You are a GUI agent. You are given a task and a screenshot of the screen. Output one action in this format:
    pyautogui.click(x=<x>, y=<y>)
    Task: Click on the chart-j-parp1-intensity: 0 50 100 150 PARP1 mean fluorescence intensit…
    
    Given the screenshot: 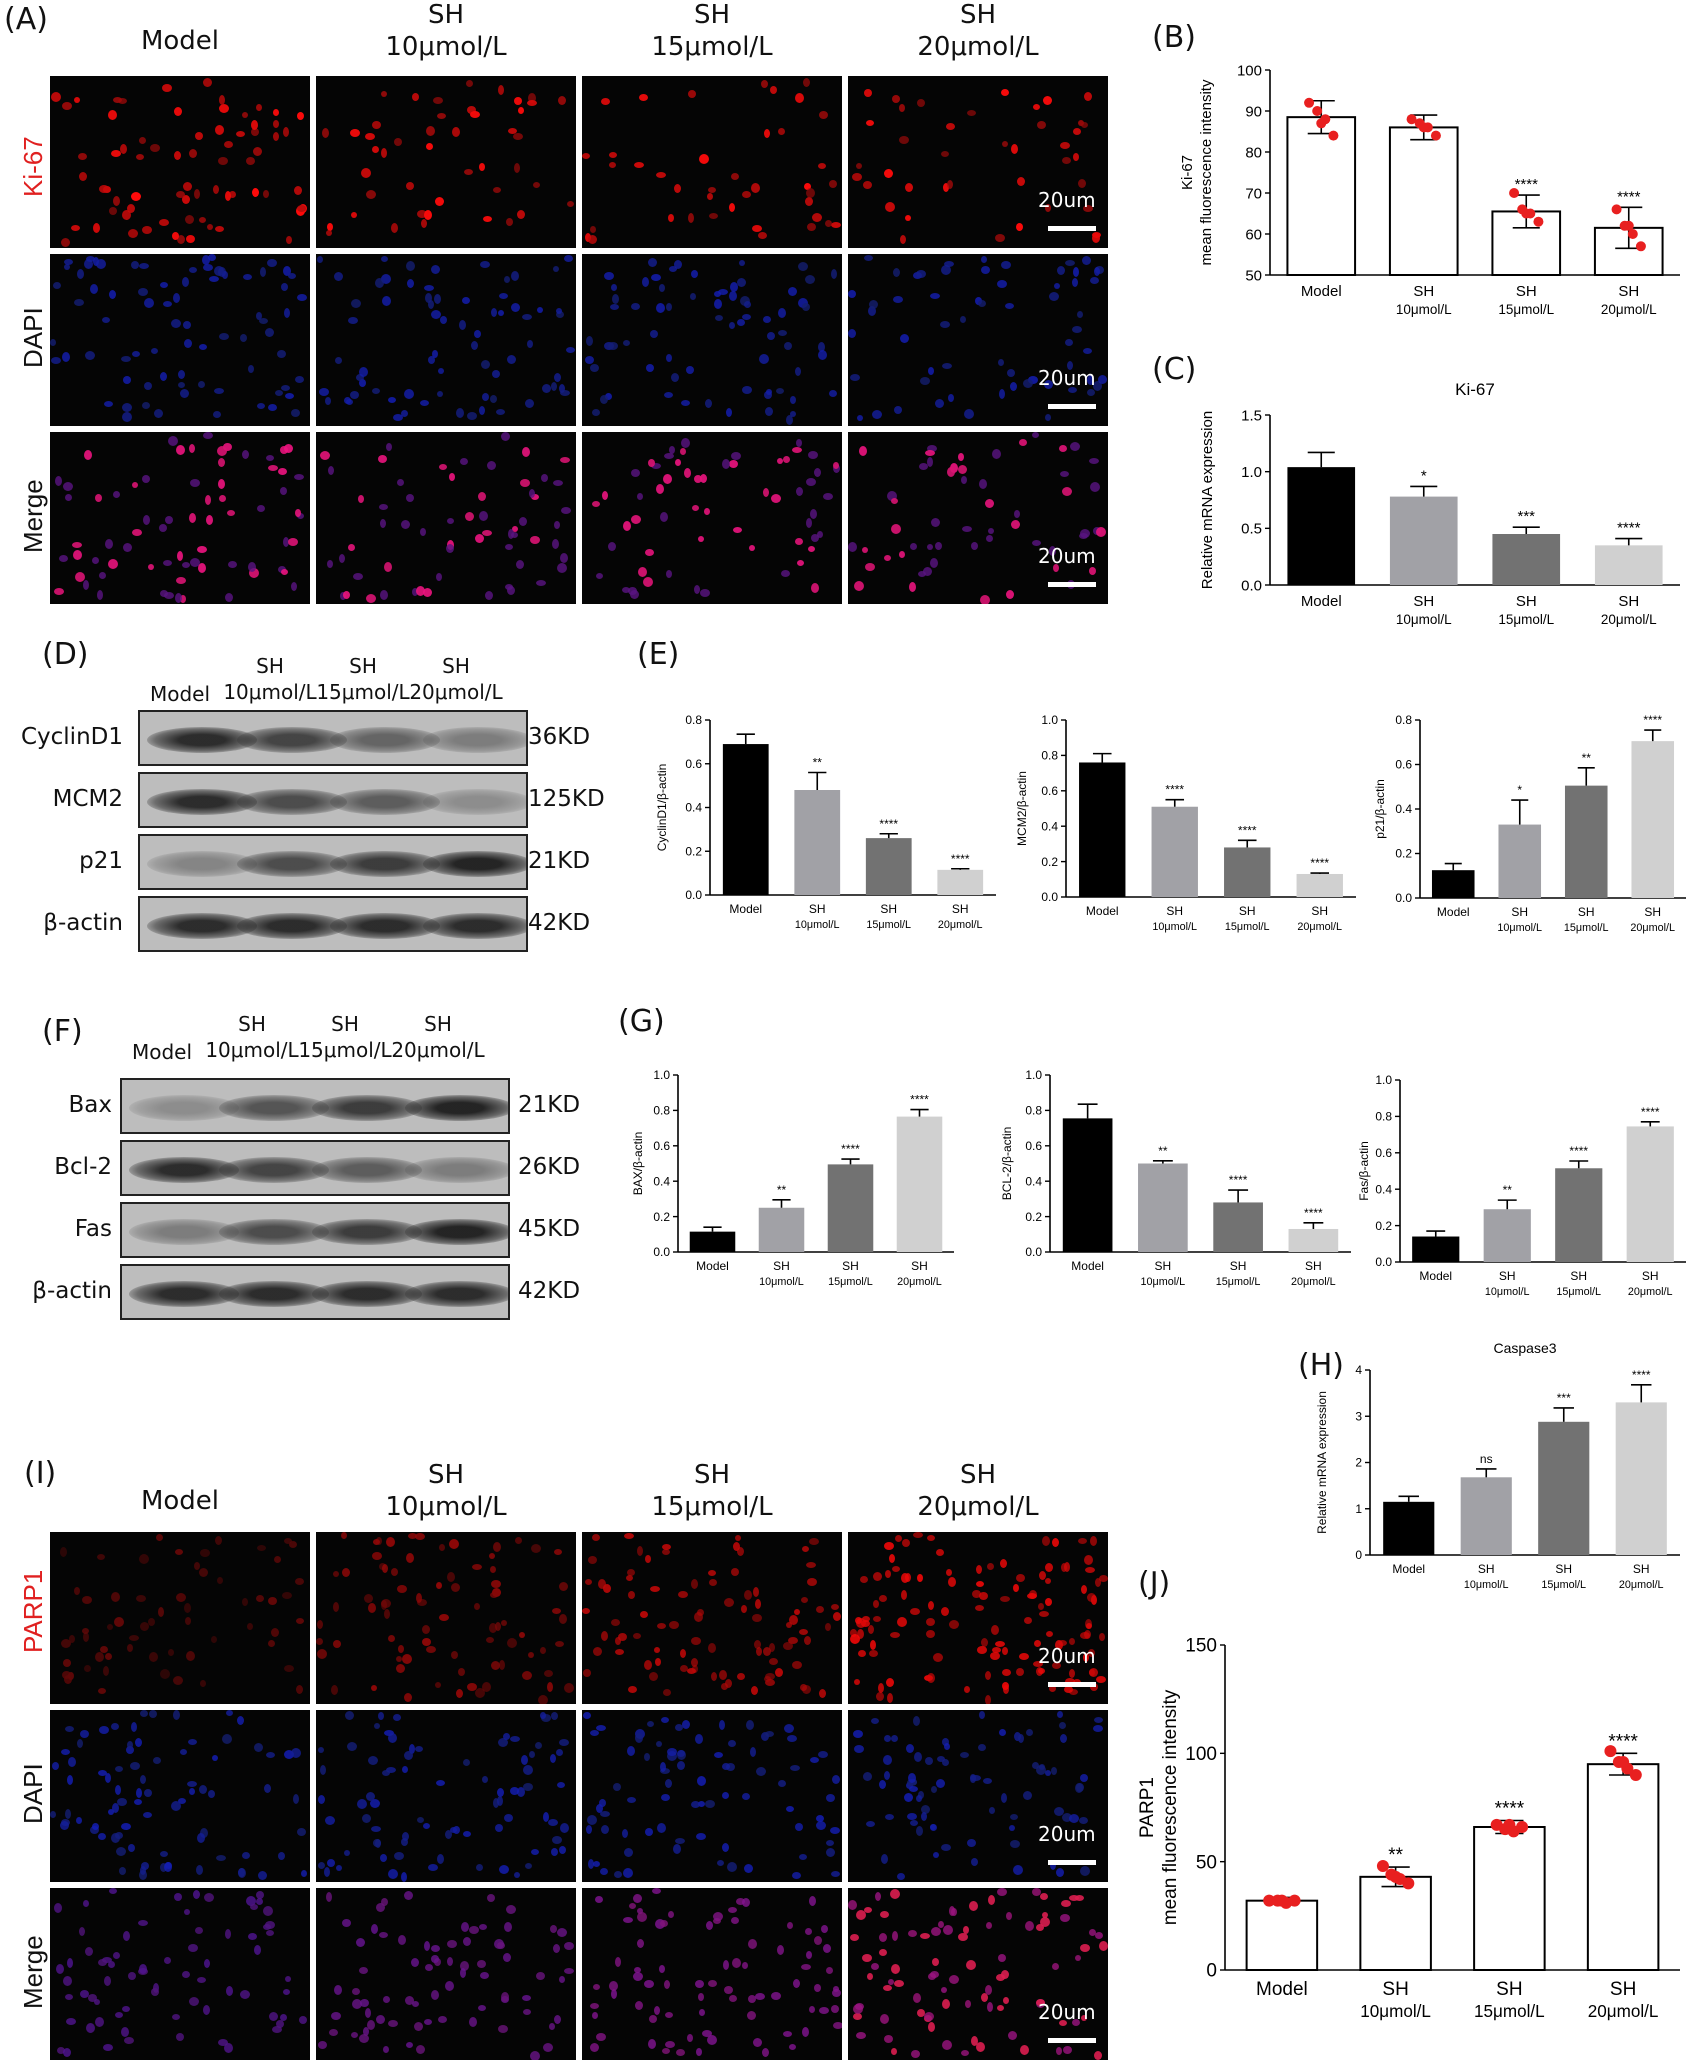 What is the action you would take?
    pyautogui.click(x=1408, y=1828)
    